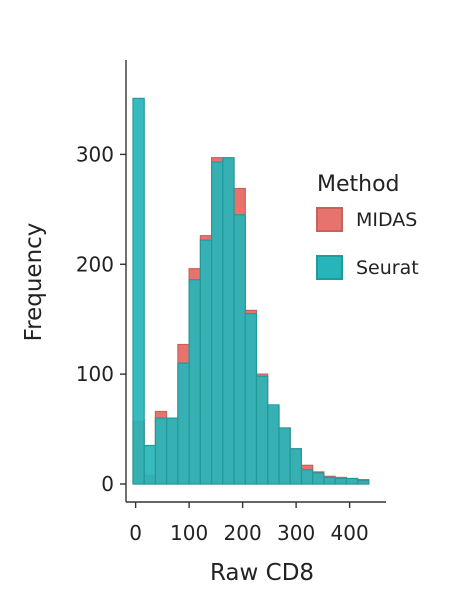  What do you see at coordinates (95, 319) in the screenshot?
I see `y-tick-labels: 0 100 200 300` at bounding box center [95, 319].